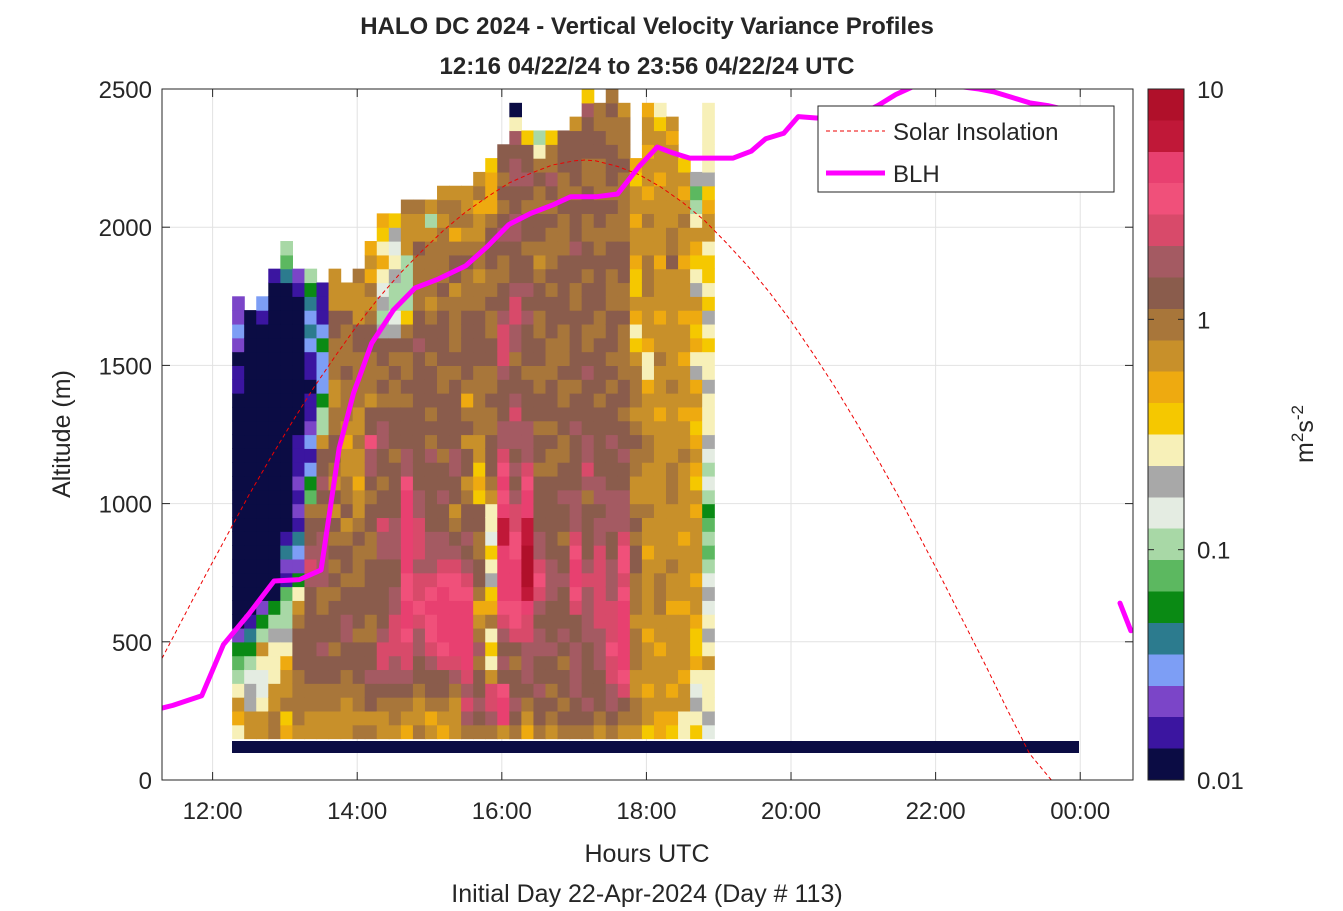  Describe the element at coordinates (125, 366) in the screenshot. I see `y-tick-label-3: 1500` at that location.